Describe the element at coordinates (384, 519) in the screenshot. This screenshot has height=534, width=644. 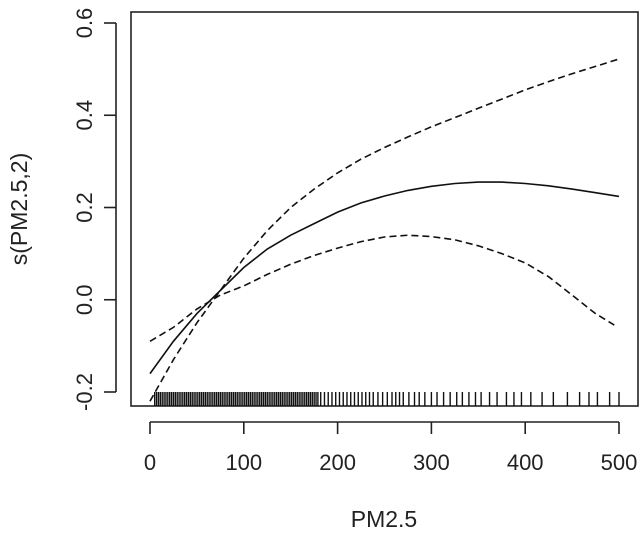
I see `x-axis-title: PM2.5` at that location.